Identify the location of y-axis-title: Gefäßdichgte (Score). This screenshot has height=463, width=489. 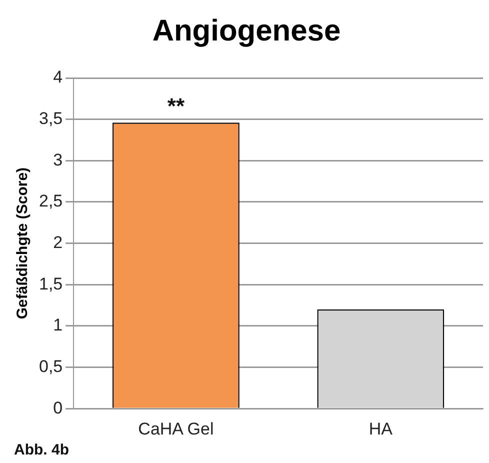
(23, 243).